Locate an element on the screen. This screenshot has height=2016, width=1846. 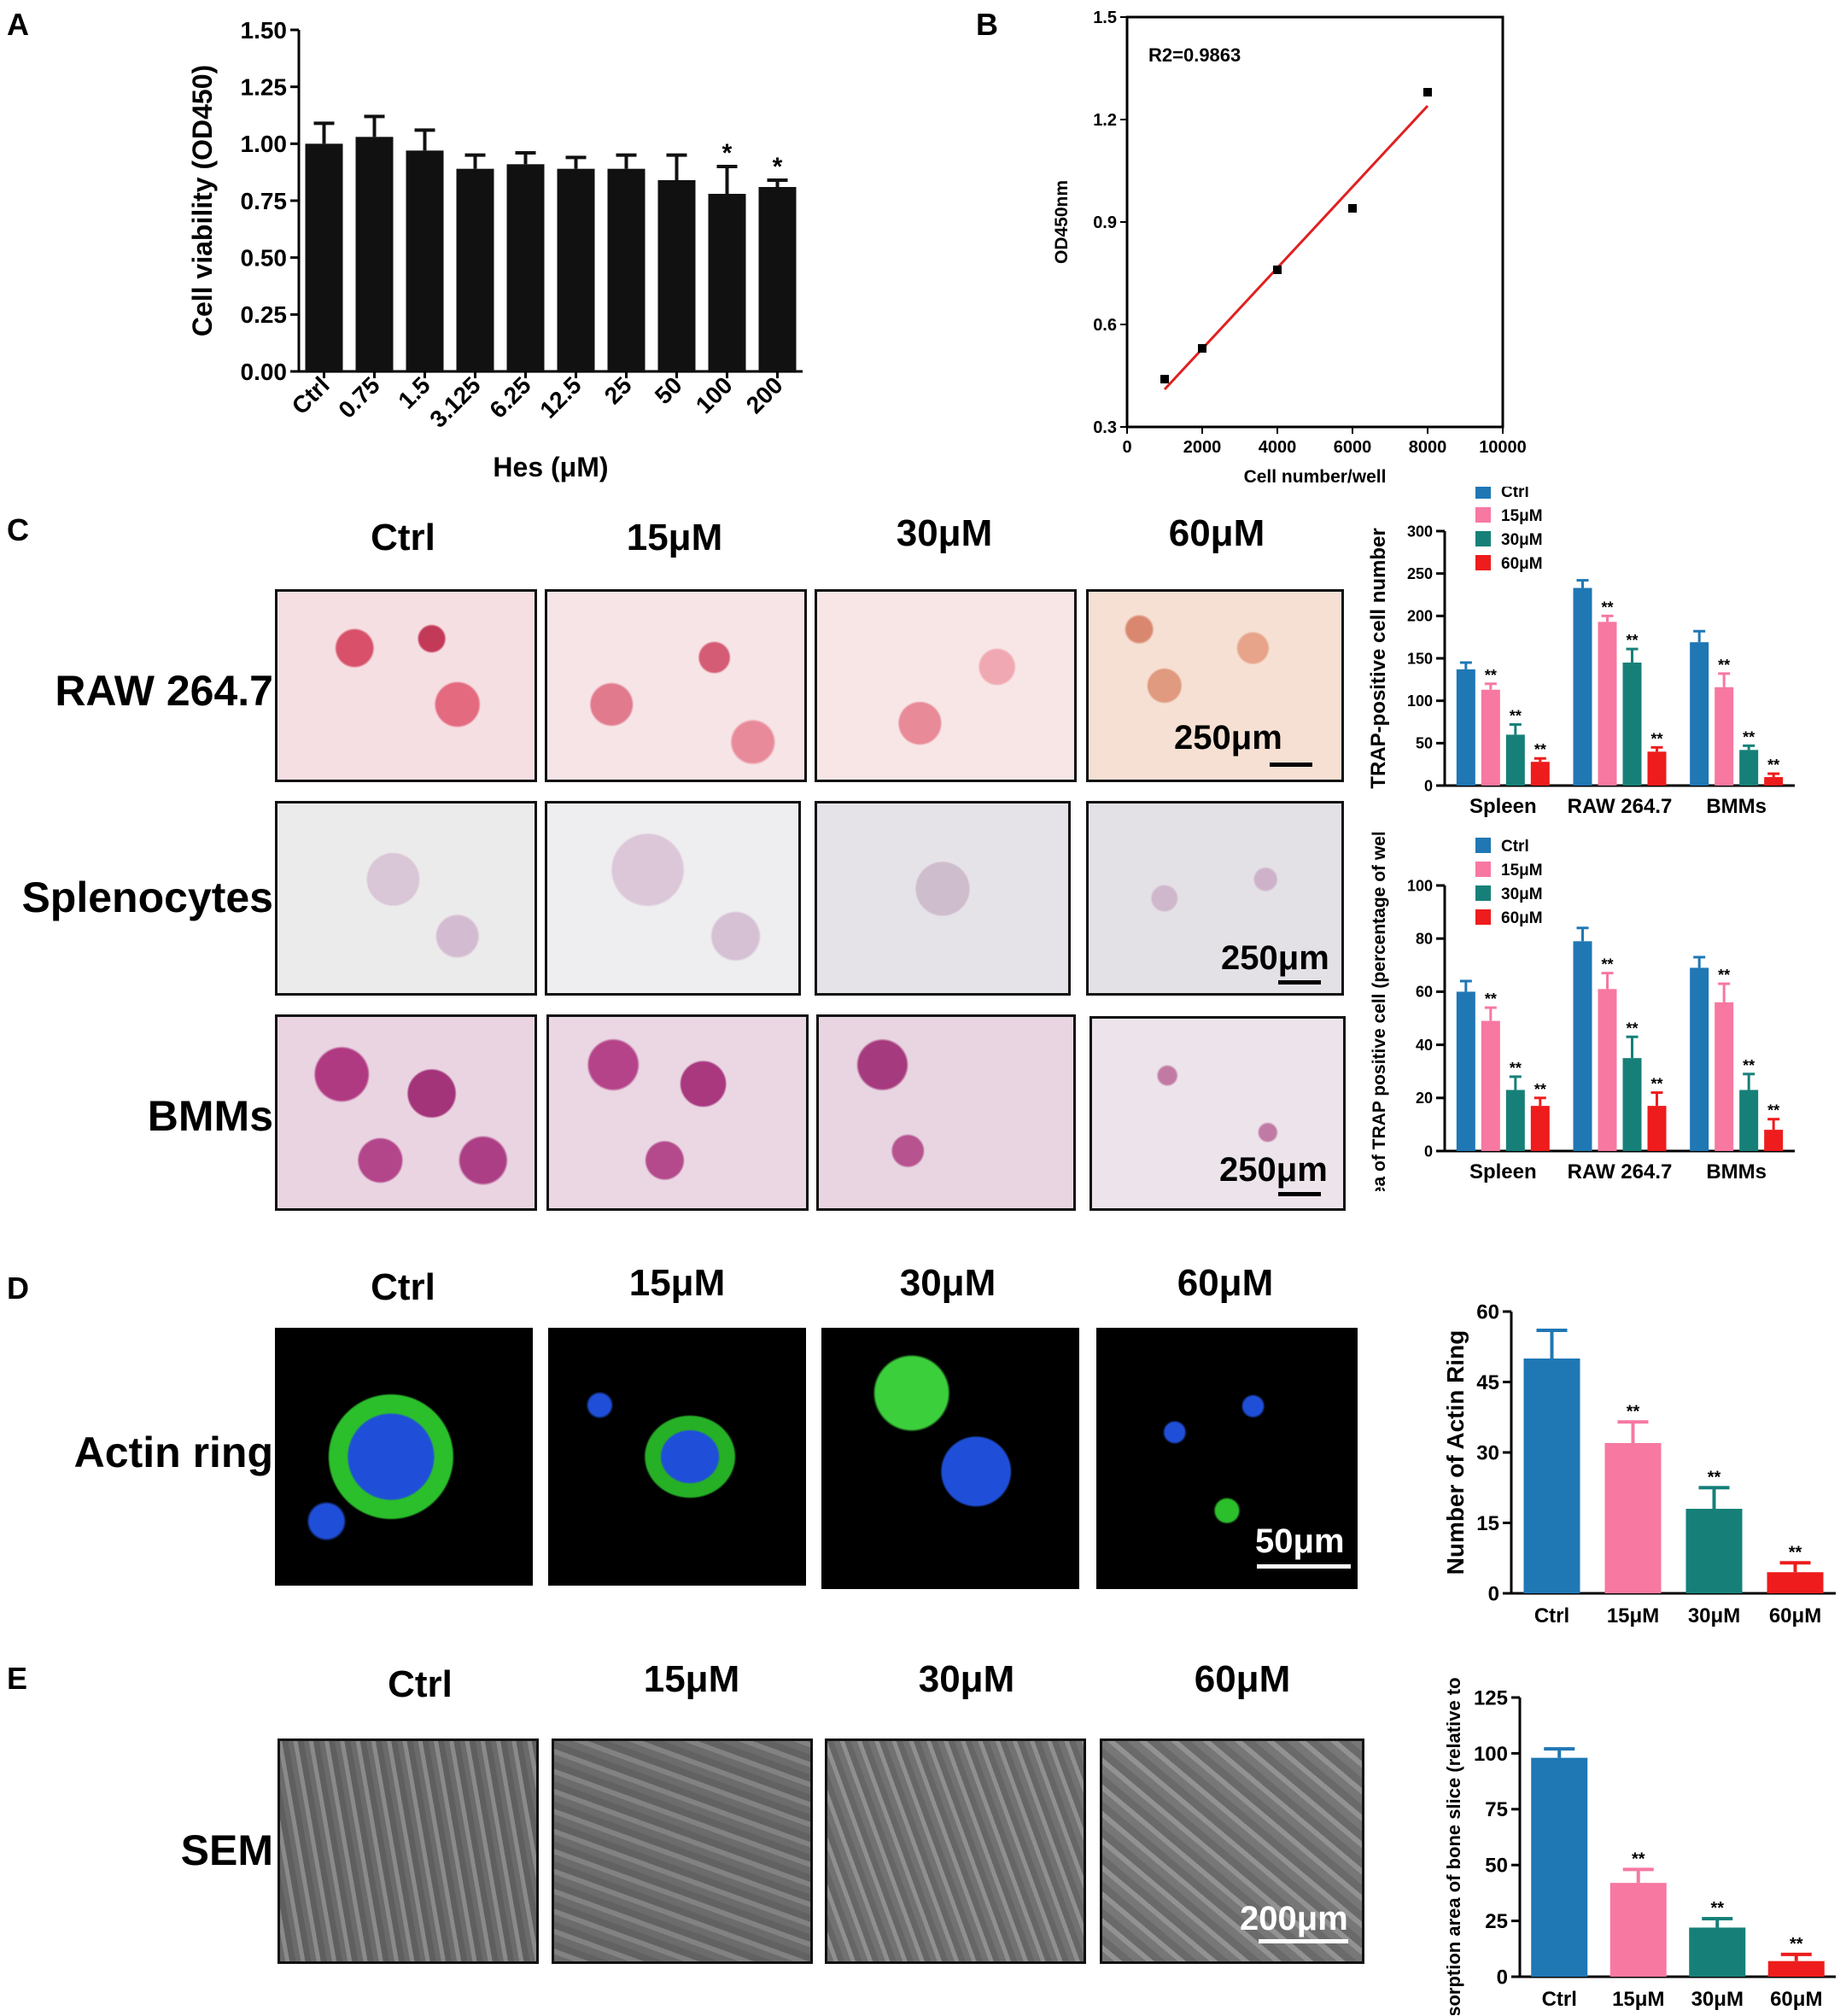
c2-y-tick-label: 40 is located at coordinates (1424, 1045).